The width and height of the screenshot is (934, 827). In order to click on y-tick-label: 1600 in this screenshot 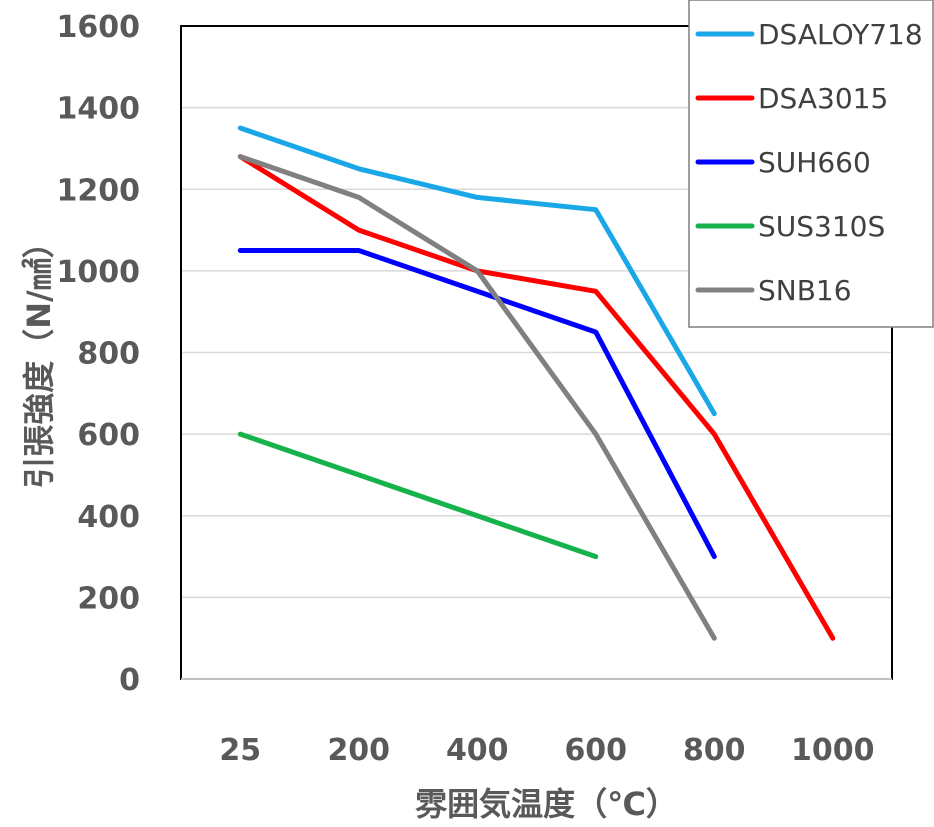, I will do `click(99, 27)`.